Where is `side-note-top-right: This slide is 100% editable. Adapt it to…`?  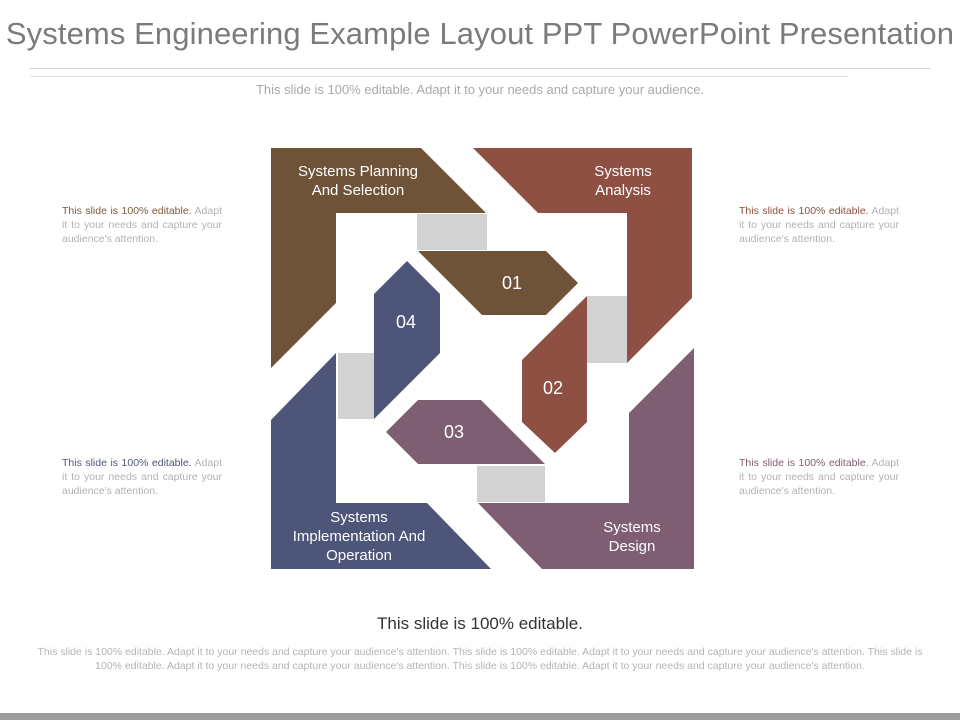
side-note-top-right: This slide is 100% editable. Adapt it to… is located at coordinates (819, 225).